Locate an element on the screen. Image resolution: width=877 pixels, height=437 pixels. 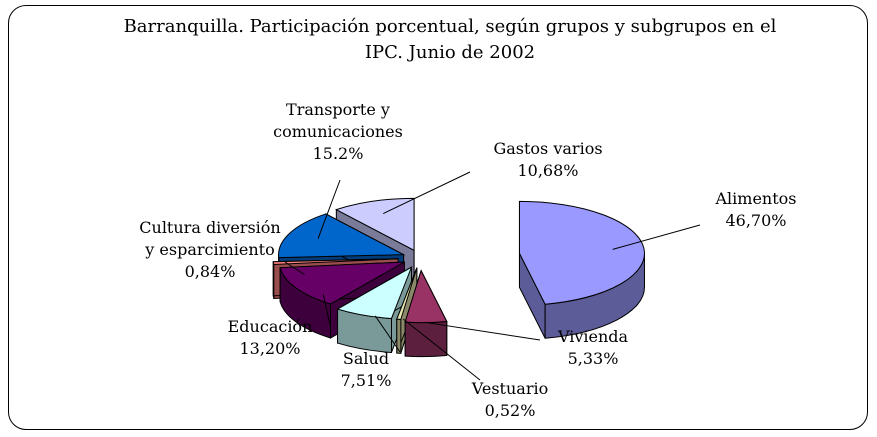
data-label: Alimentos 46,70% is located at coordinates (756, 210).